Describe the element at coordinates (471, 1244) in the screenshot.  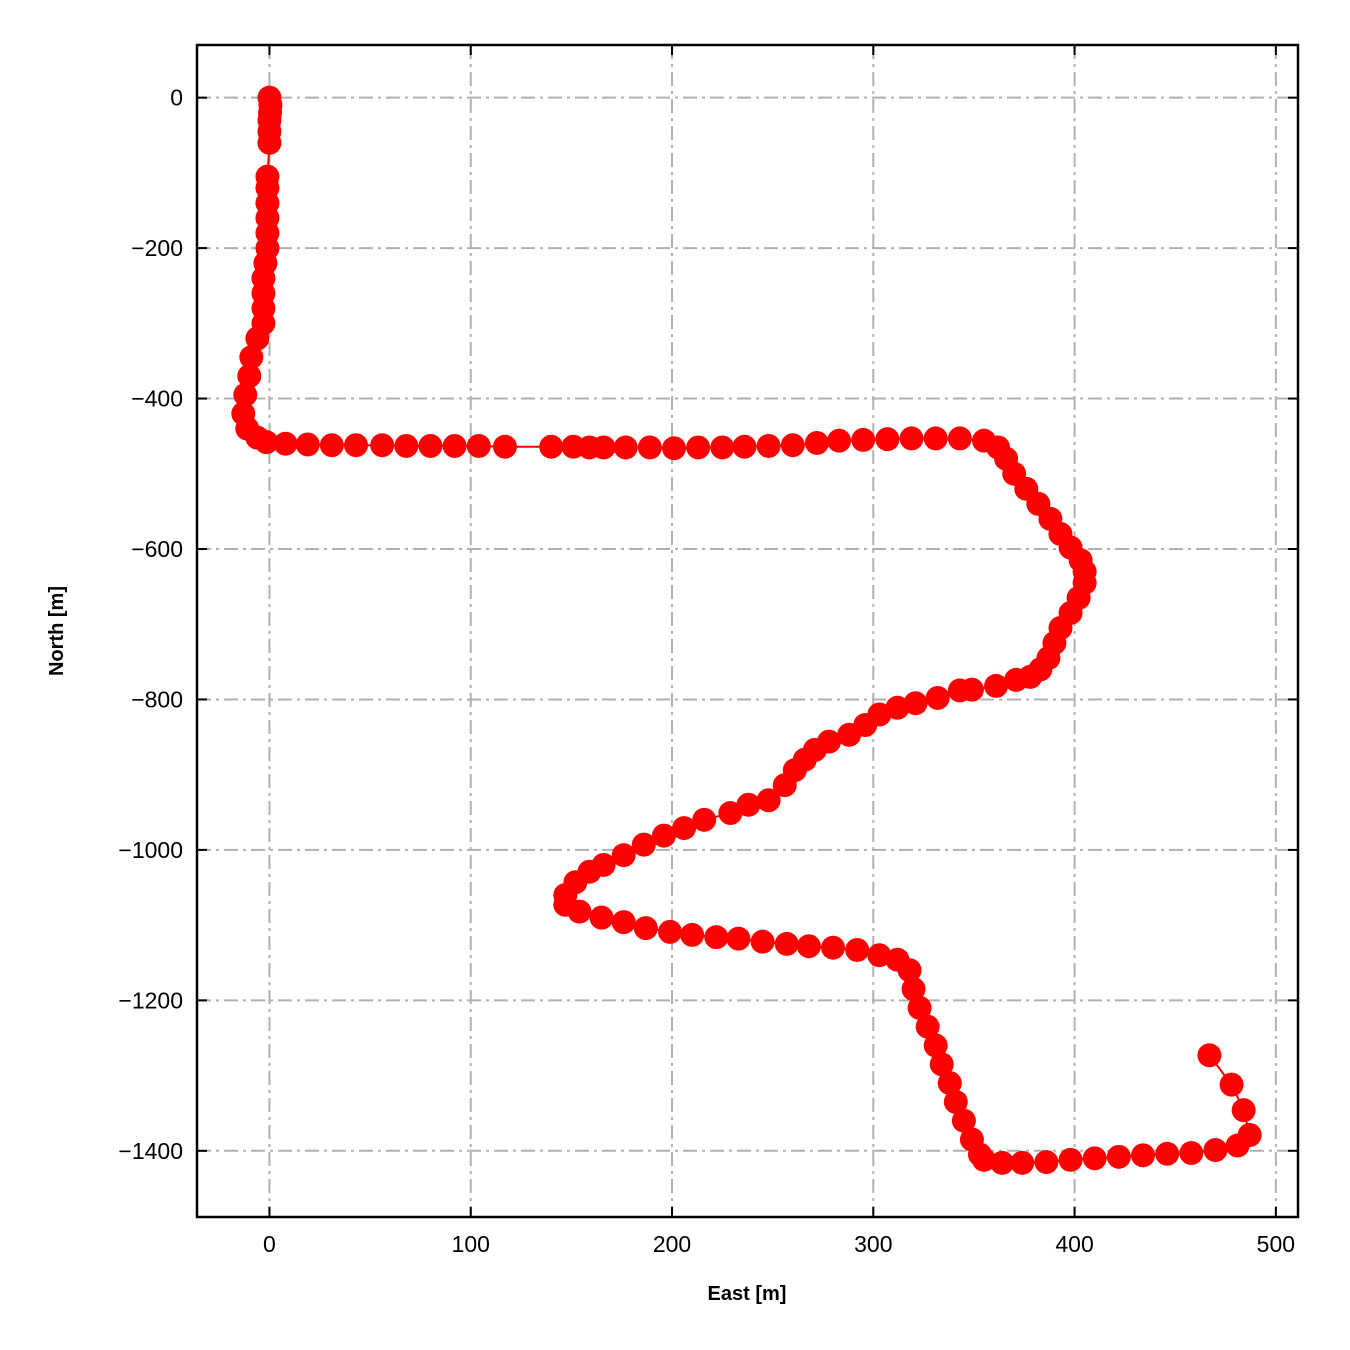
I see `x-tick-label: 100` at that location.